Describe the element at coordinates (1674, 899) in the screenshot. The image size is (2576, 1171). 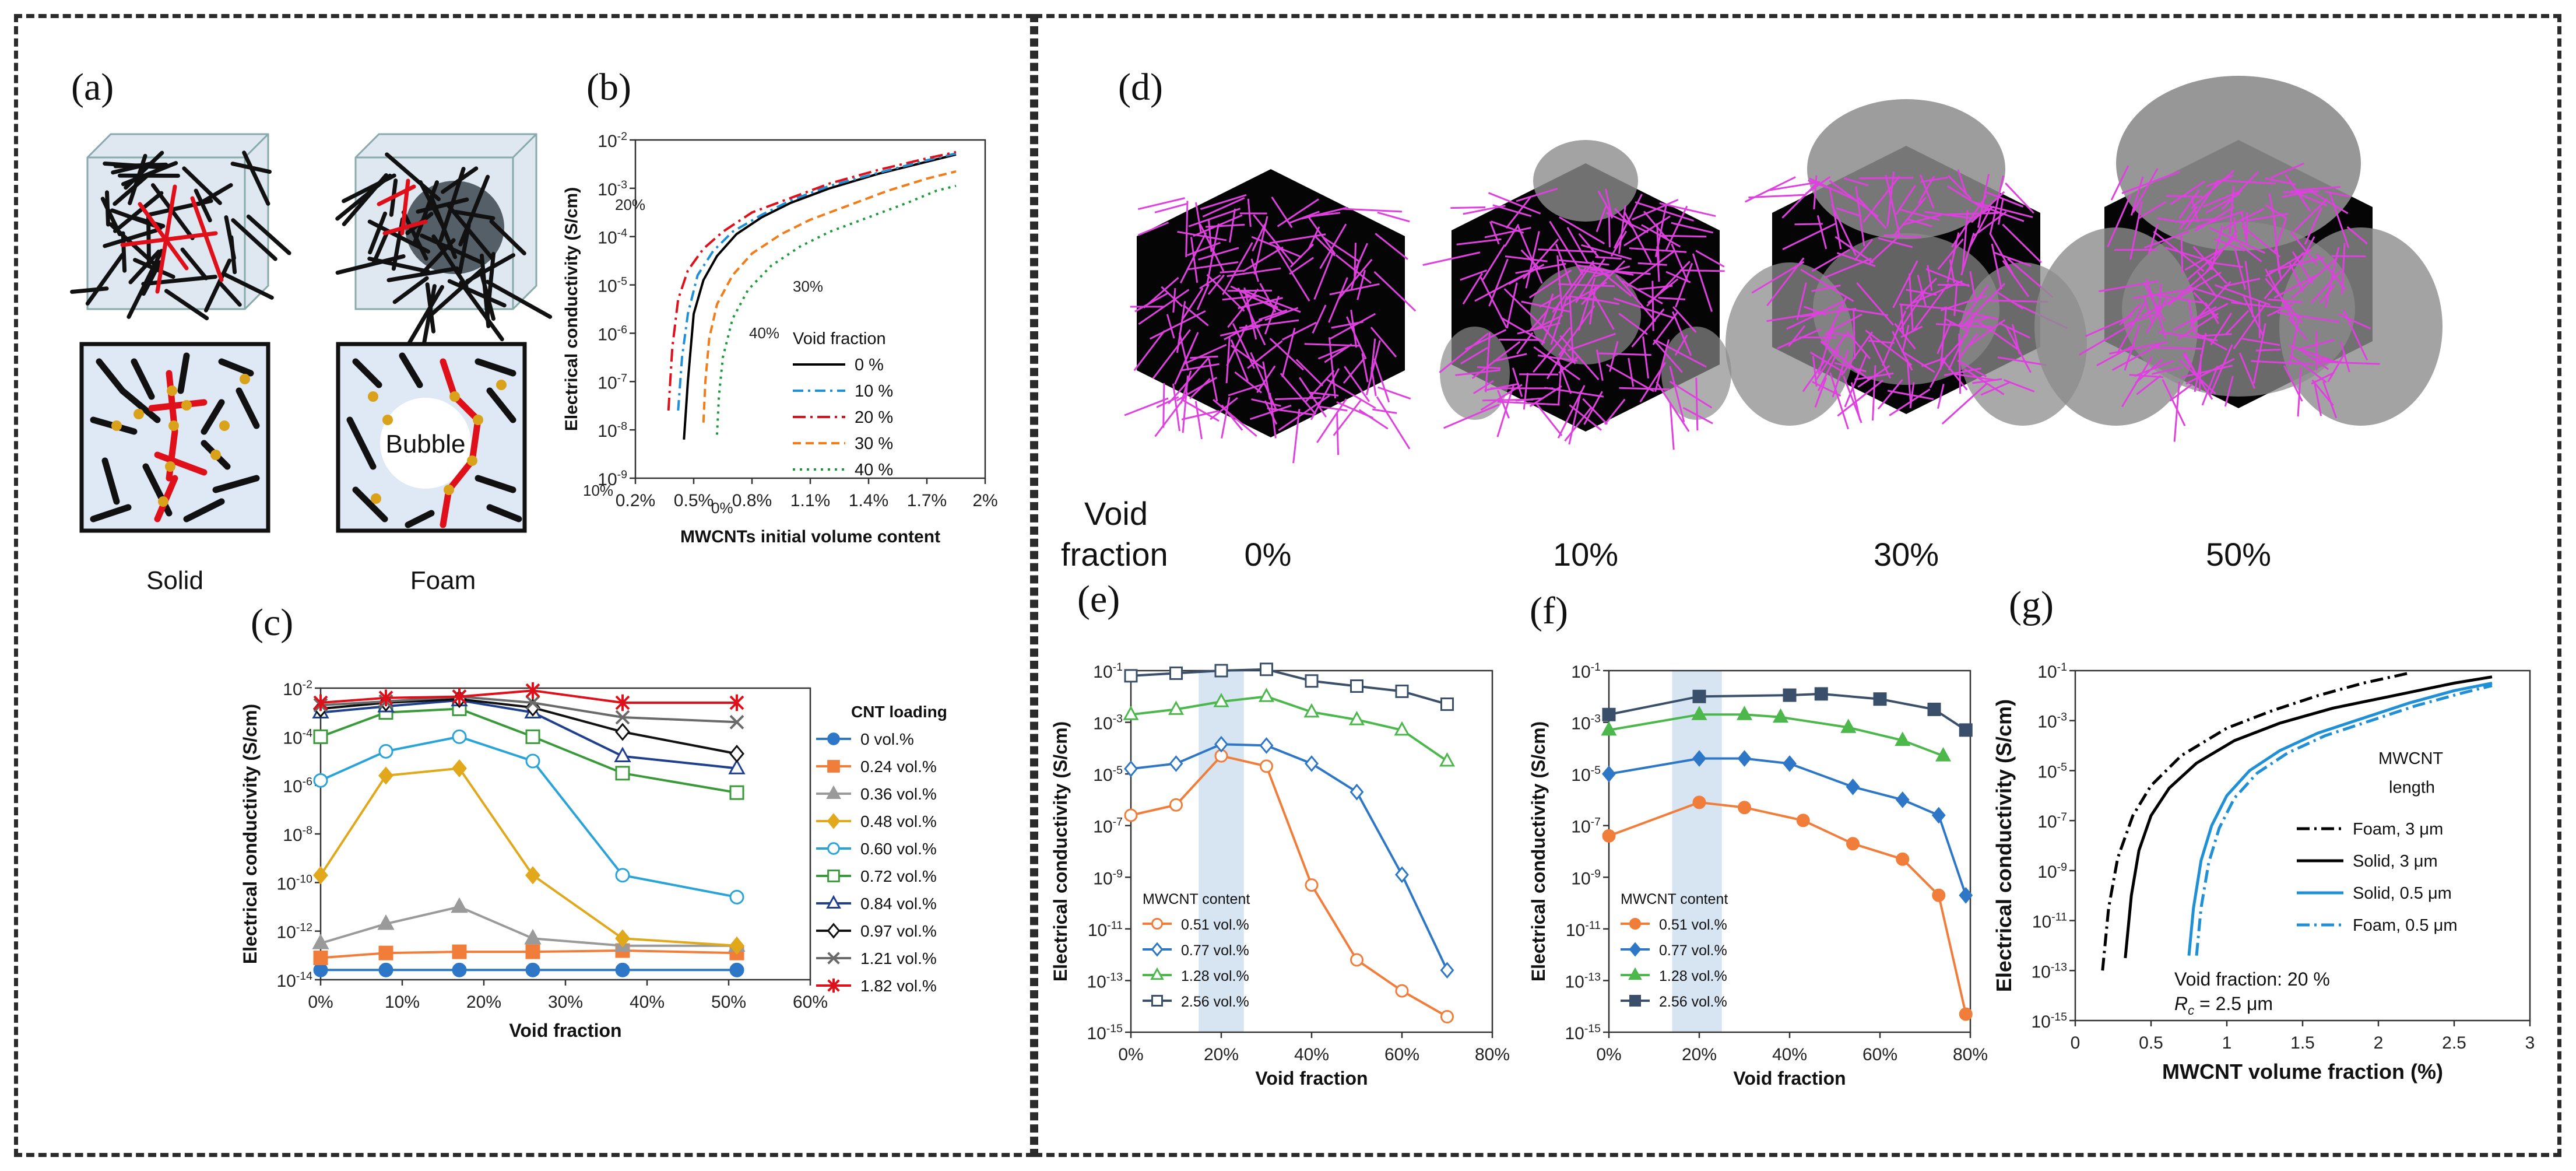
I see `legend-title: MWCNT content` at that location.